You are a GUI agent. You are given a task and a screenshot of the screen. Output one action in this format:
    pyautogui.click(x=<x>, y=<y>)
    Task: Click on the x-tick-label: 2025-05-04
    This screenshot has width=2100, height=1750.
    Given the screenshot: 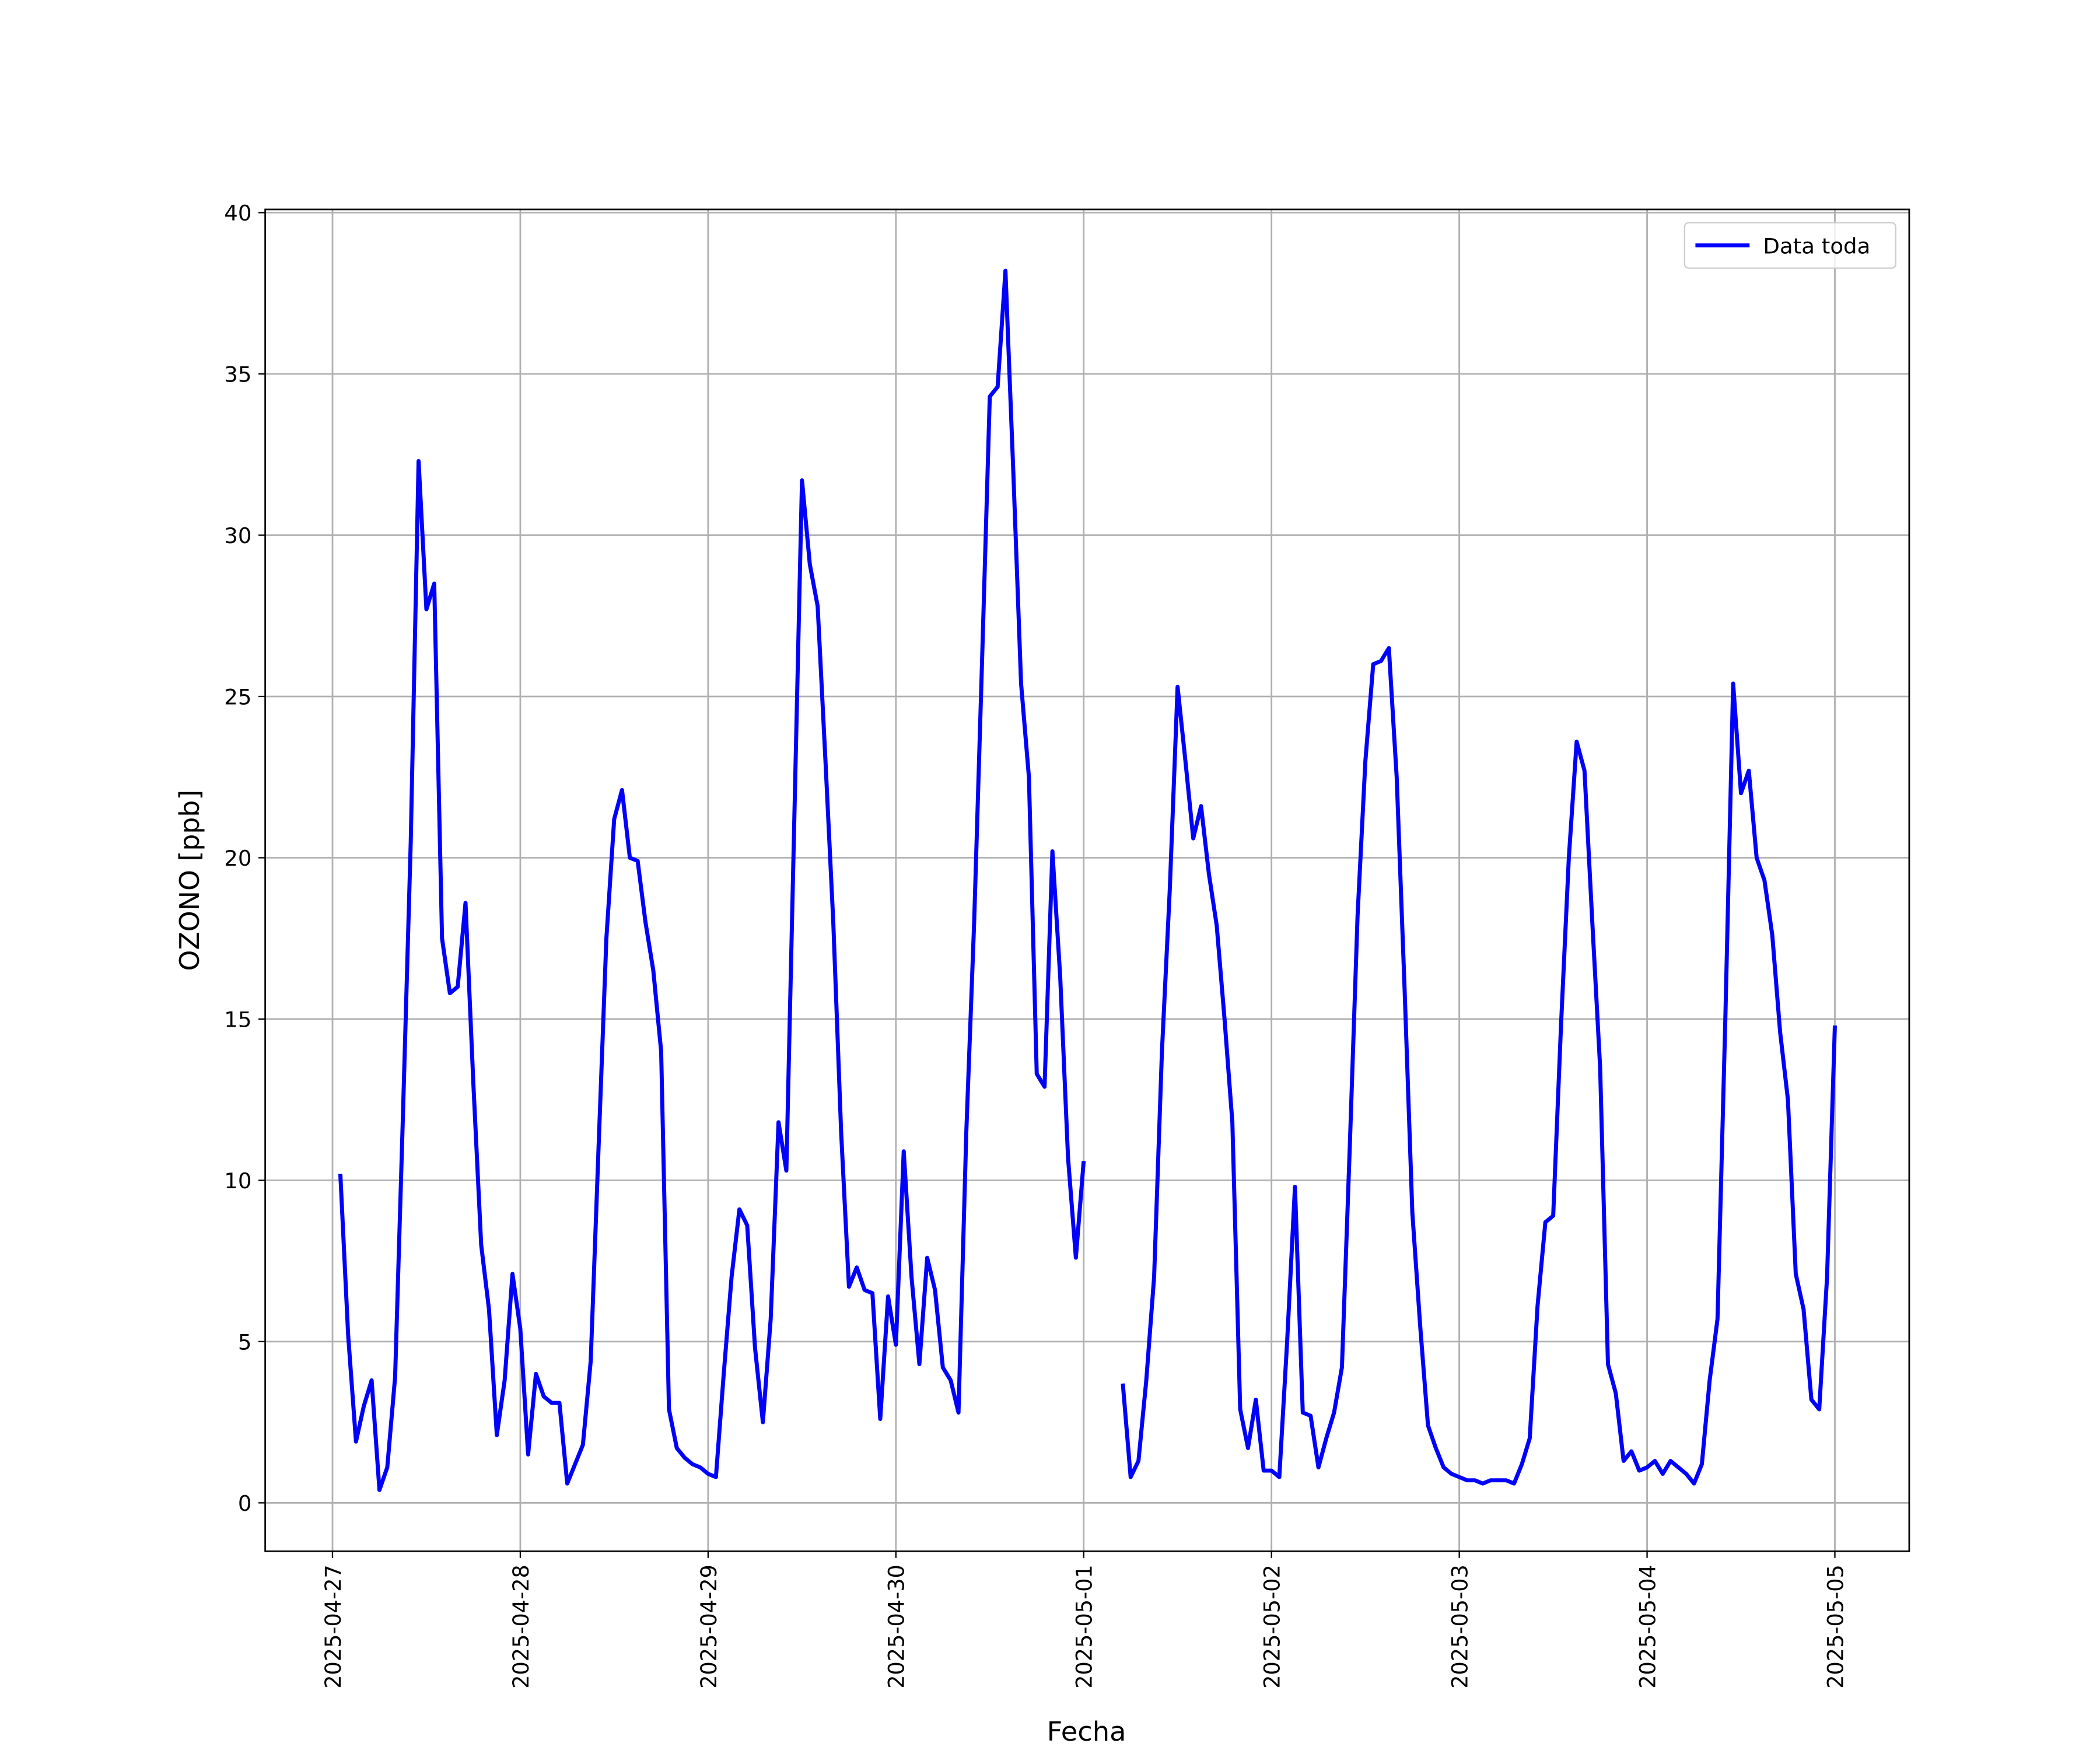 What is the action you would take?
    pyautogui.click(x=1647, y=1626)
    